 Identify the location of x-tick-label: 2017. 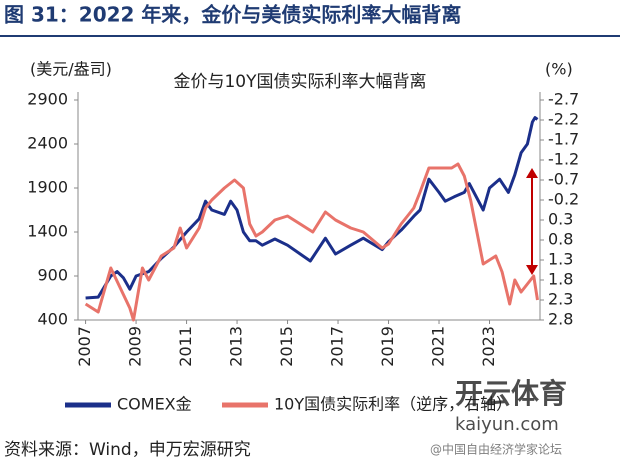
(337, 346).